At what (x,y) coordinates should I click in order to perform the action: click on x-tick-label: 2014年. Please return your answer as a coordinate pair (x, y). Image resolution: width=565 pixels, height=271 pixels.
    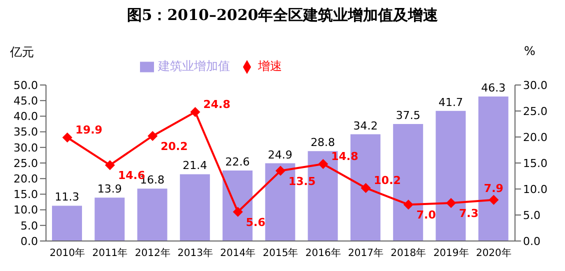
    Looking at the image, I should click on (238, 253).